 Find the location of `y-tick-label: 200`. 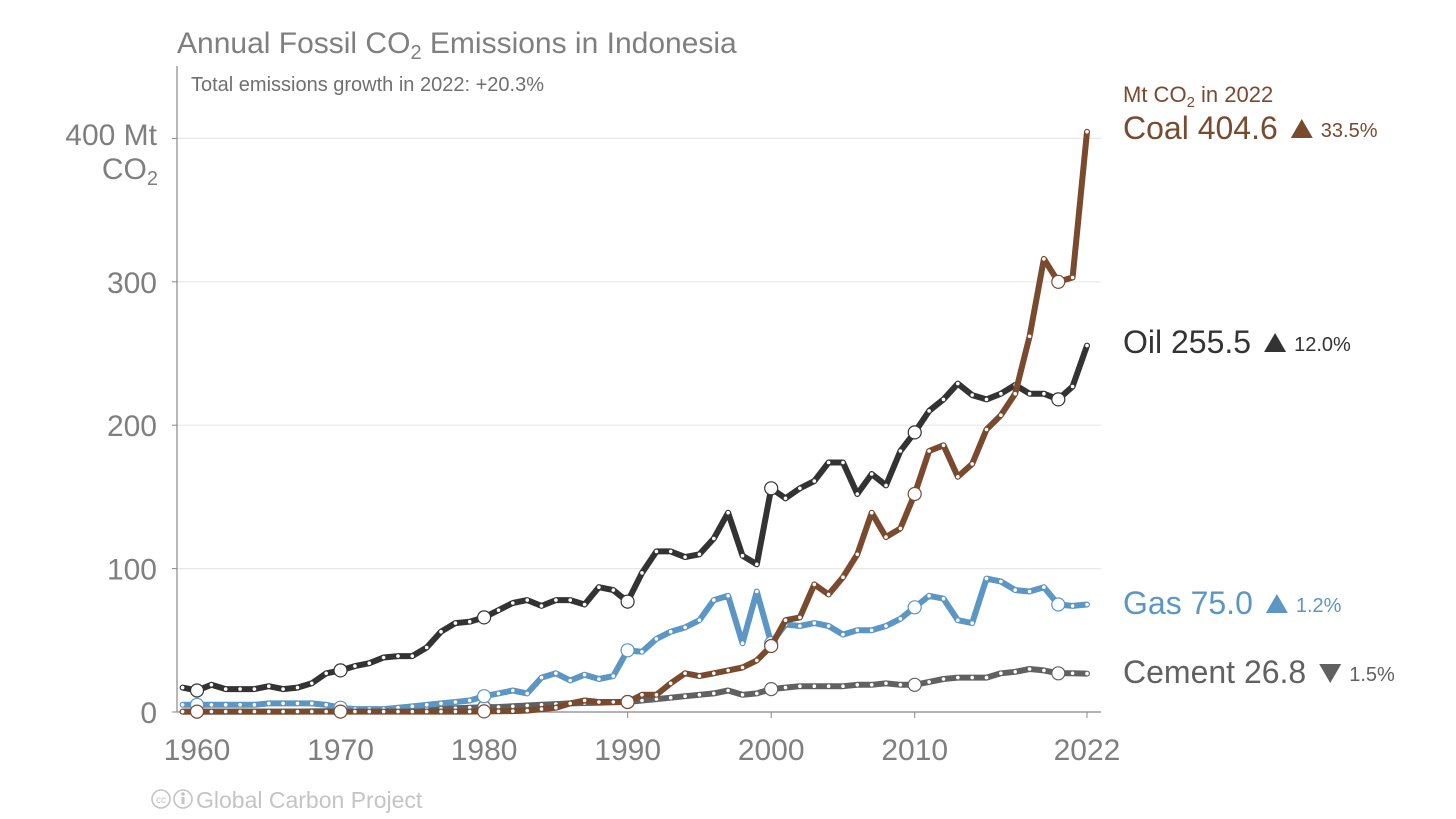

y-tick-label: 200 is located at coordinates (132, 426).